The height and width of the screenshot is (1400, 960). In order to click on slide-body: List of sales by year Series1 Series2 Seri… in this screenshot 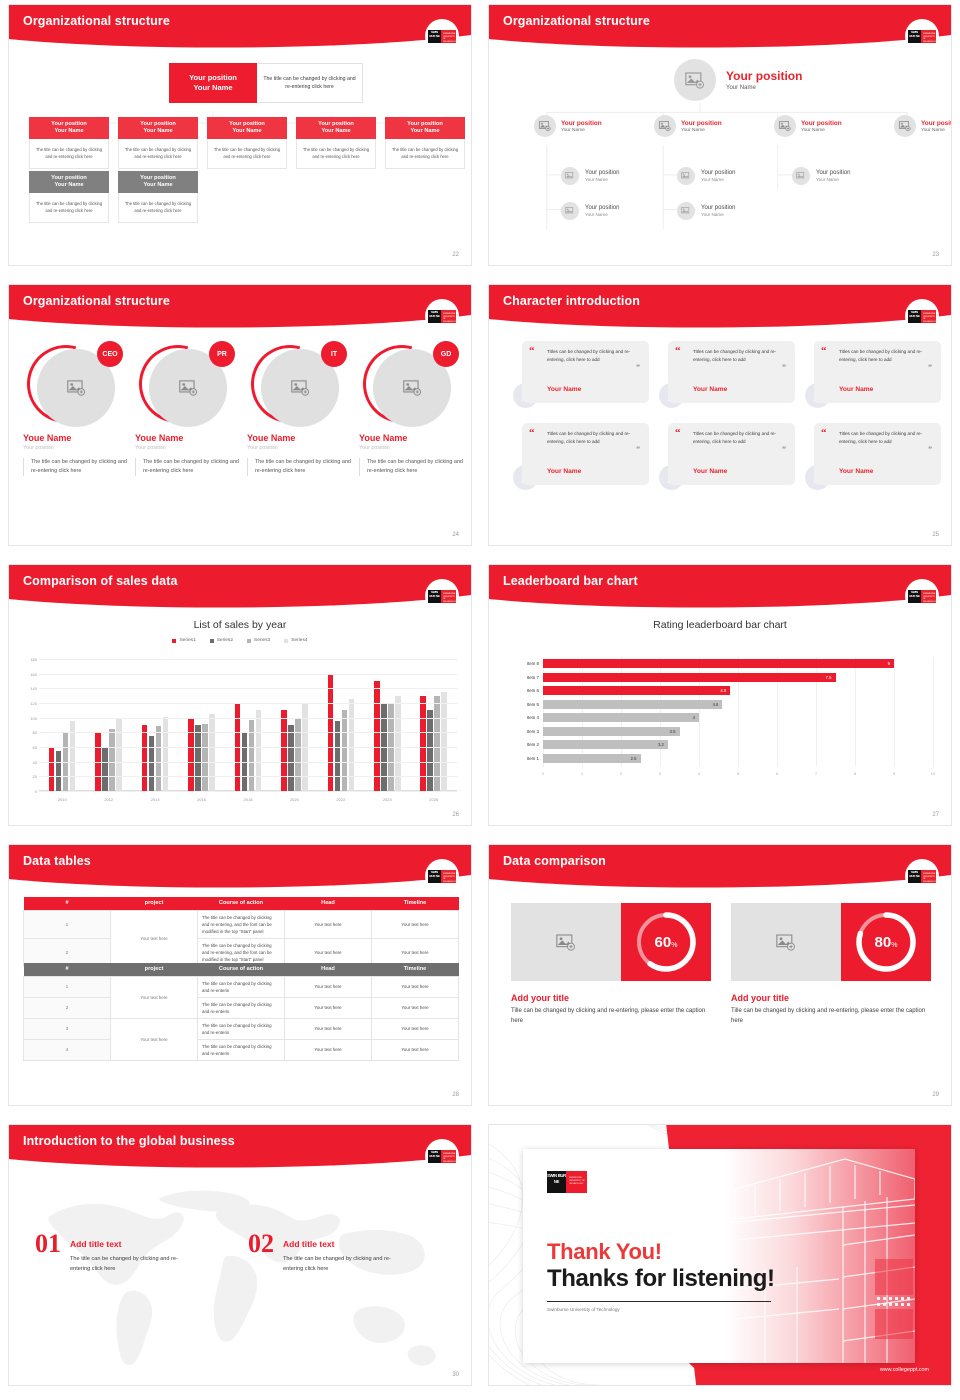, I will do `click(240, 718)`.